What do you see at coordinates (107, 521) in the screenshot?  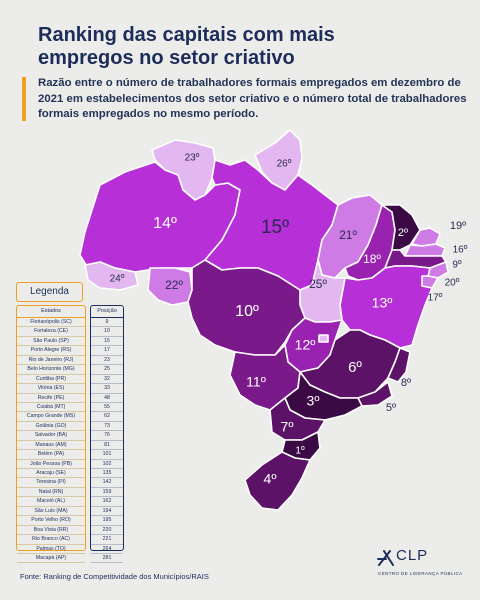 I see `table-row-position: 195` at bounding box center [107, 521].